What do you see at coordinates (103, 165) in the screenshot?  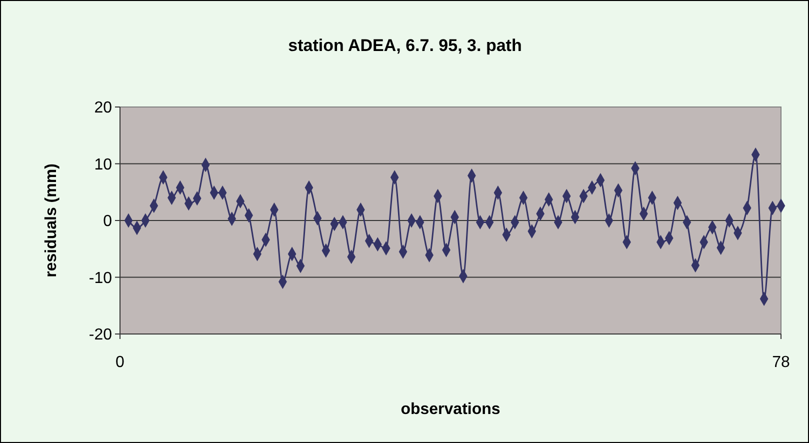 I see `y-tick-label: 10` at bounding box center [103, 165].